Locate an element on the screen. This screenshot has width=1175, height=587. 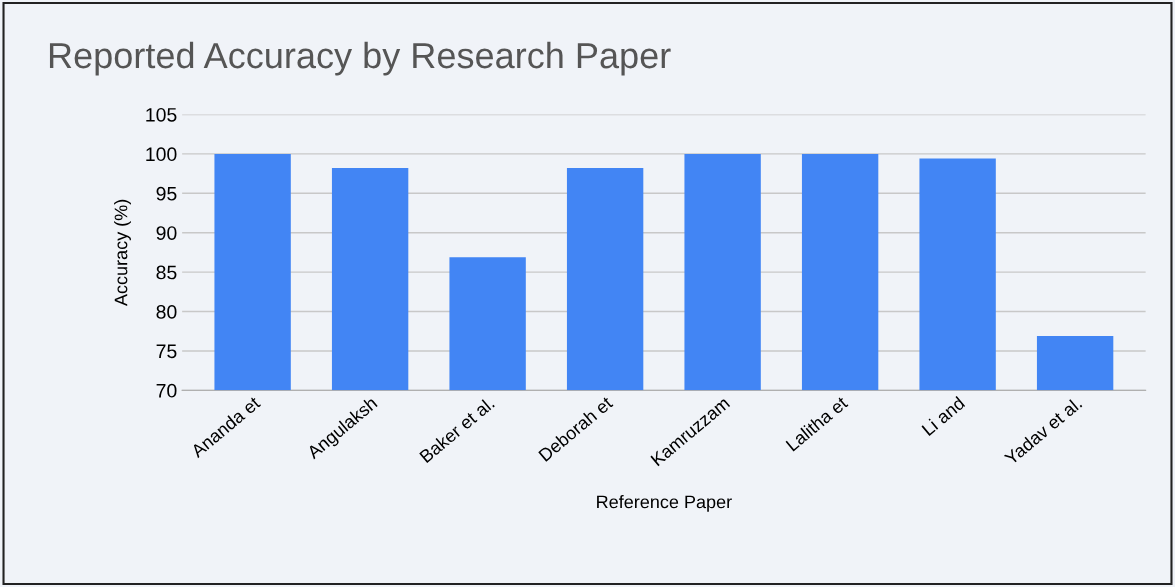
y-tick-label: 100 is located at coordinates (161, 154).